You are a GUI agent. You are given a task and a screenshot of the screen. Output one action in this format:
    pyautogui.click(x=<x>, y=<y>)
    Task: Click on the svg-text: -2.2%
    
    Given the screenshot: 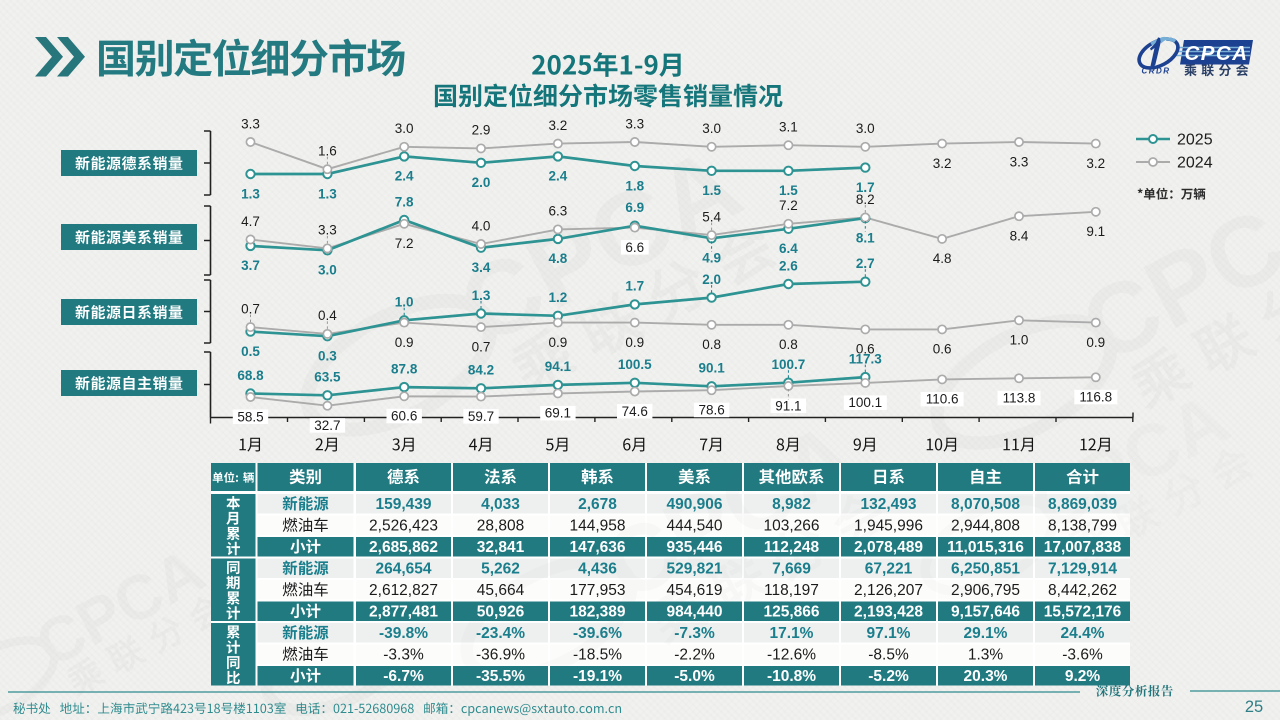 What is the action you would take?
    pyautogui.click(x=694, y=655)
    